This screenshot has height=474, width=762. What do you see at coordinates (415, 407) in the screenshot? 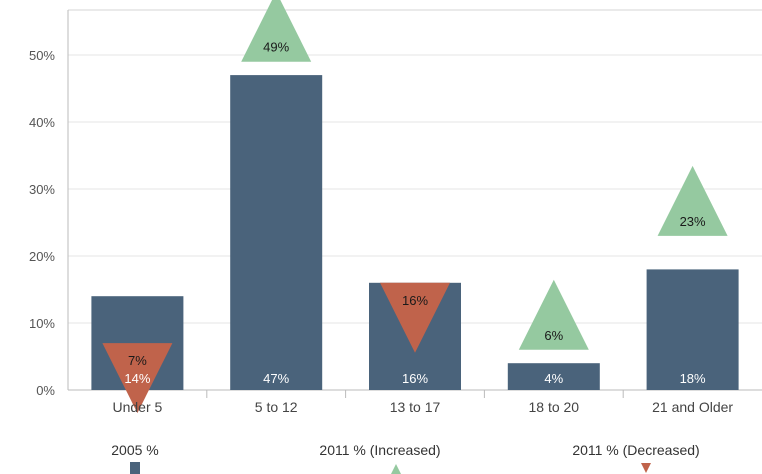
I see `x-category-label: 13 to 17` at bounding box center [415, 407].